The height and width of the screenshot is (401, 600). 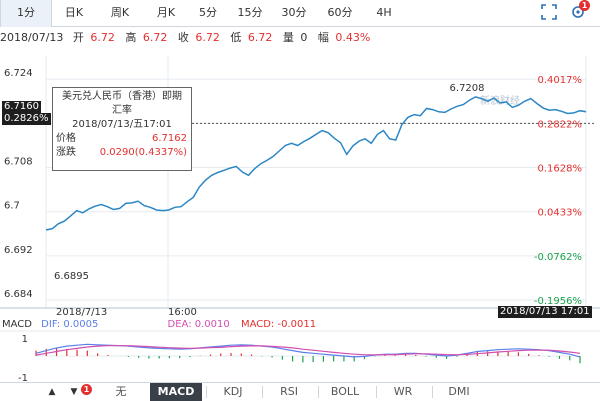 I want to click on indicator-tab-wr: WR, so click(x=403, y=391).